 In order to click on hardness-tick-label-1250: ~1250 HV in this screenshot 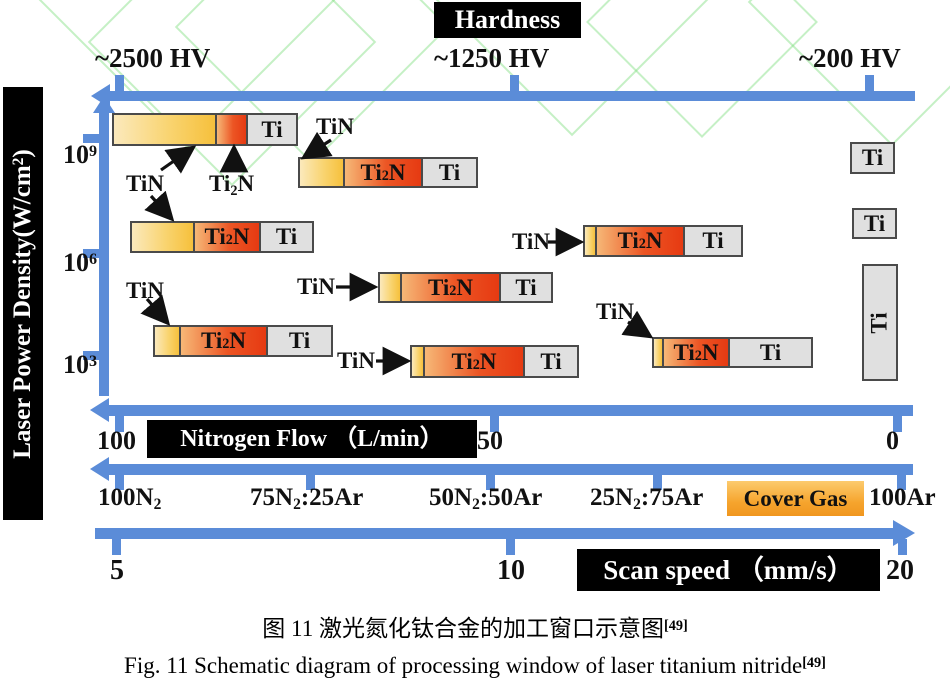, I will do `click(492, 58)`.